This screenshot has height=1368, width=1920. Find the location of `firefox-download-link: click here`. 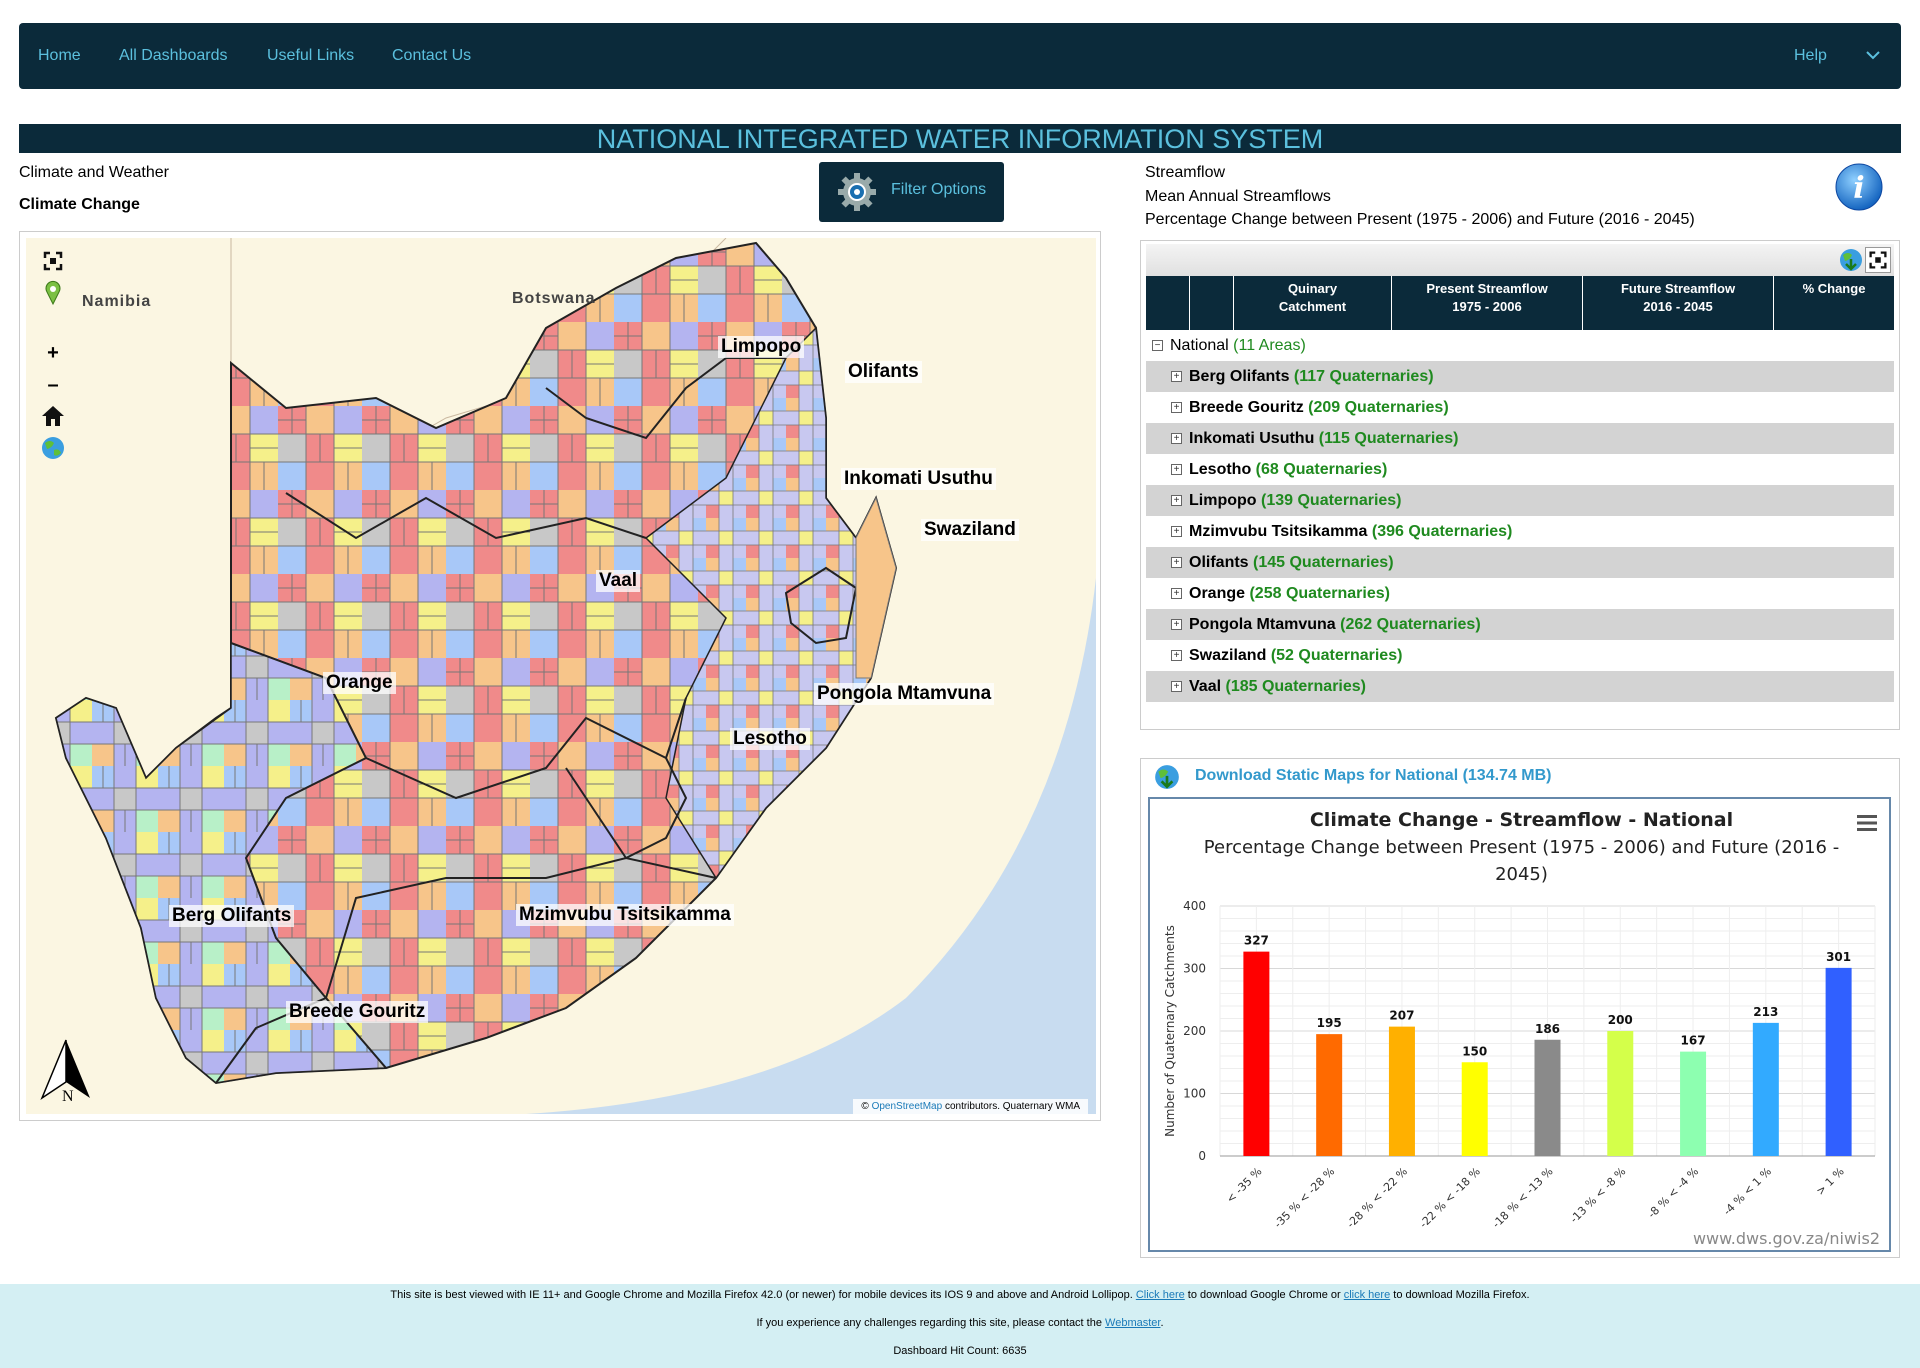

firefox-download-link: click here is located at coordinates (1367, 1295).